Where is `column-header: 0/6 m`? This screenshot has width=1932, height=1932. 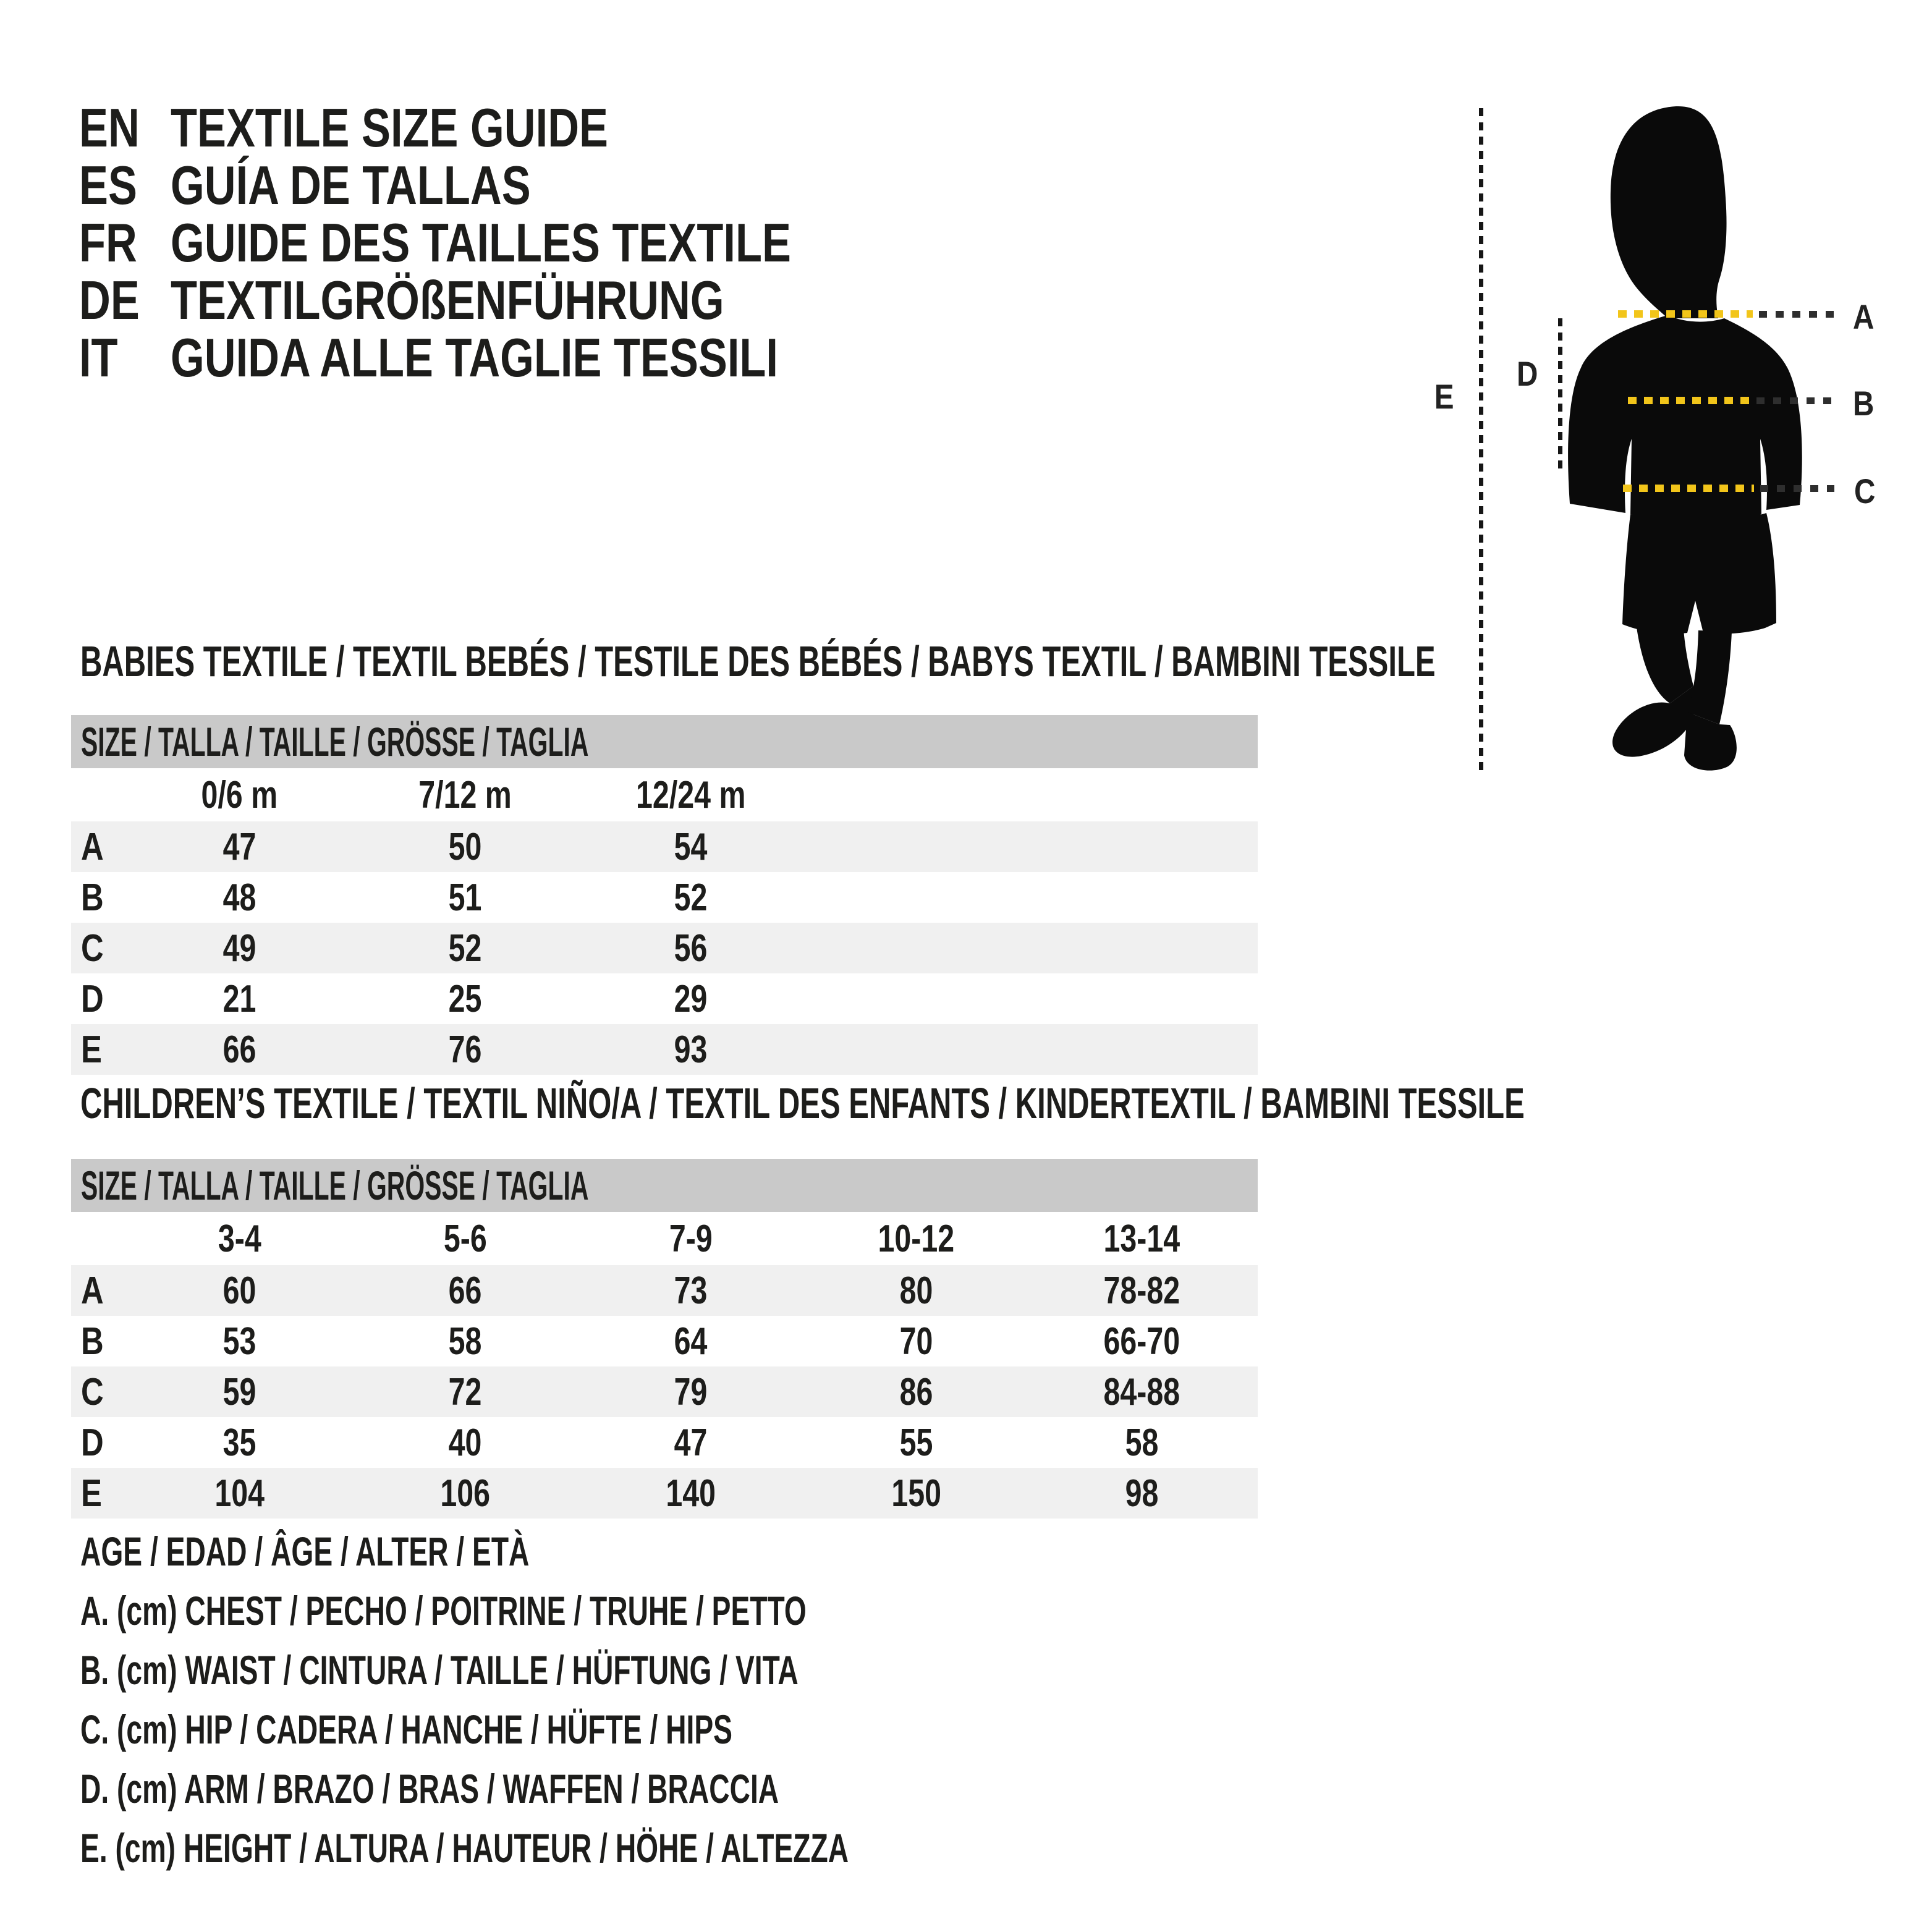 column-header: 0/6 m is located at coordinates (239, 794).